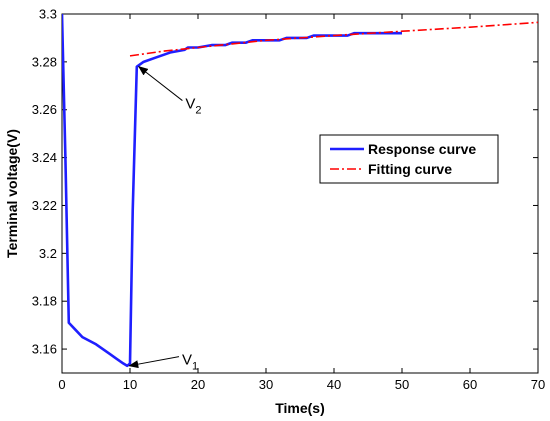 This screenshot has width=550, height=421. Describe the element at coordinates (44, 61) in the screenshot. I see `y-tick-label: 3.28` at that location.